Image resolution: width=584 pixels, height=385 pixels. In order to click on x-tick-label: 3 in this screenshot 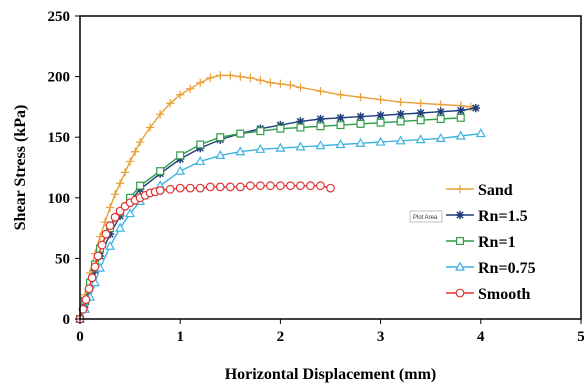, I will do `click(381, 337)`.